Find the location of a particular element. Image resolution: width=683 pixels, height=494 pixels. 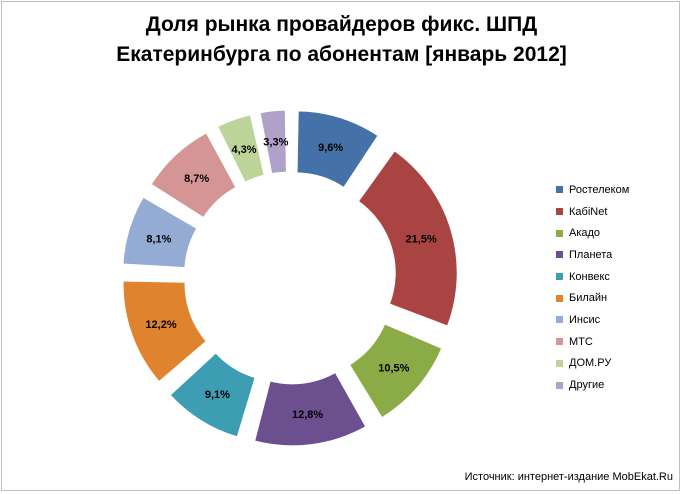

legend-item-дом-ру: ДОМ.РУ is located at coordinates (592, 364).